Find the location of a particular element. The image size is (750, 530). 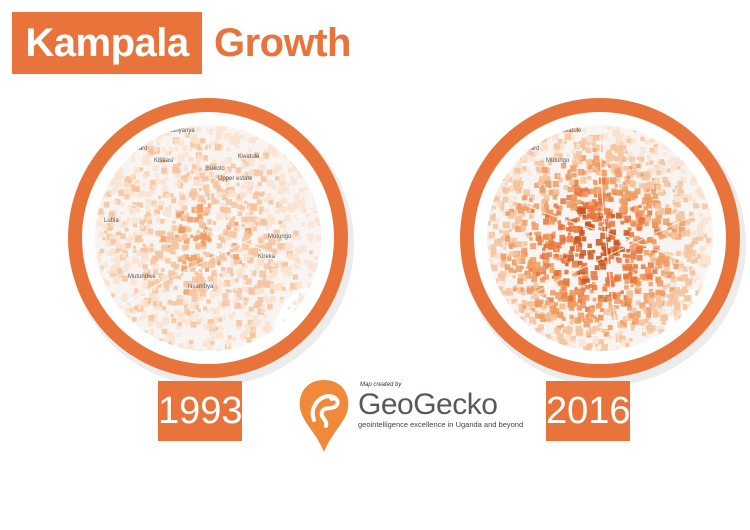

place-label: Kireka is located at coordinates (267, 257).